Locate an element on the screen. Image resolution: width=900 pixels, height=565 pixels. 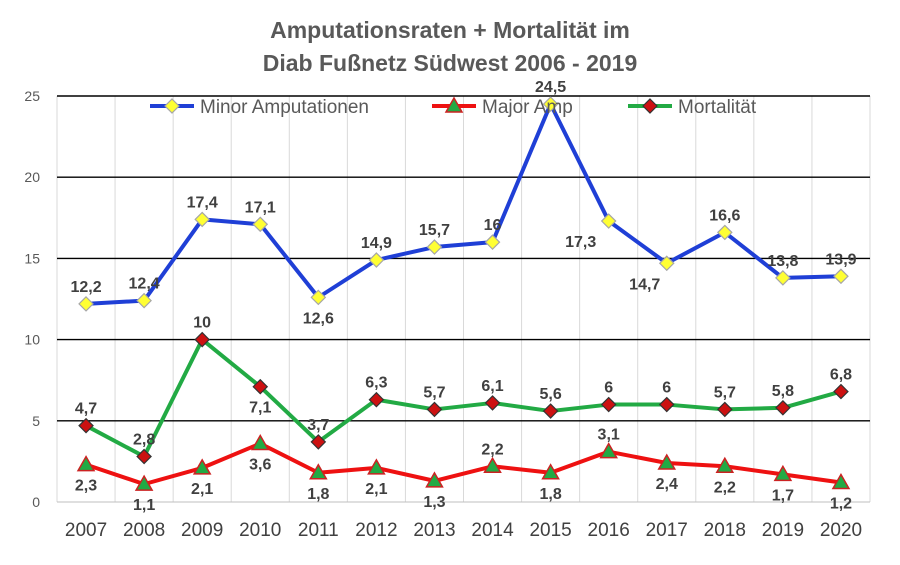
y-axis: 0 5 10 15 20 25 is located at coordinates (32, 299).